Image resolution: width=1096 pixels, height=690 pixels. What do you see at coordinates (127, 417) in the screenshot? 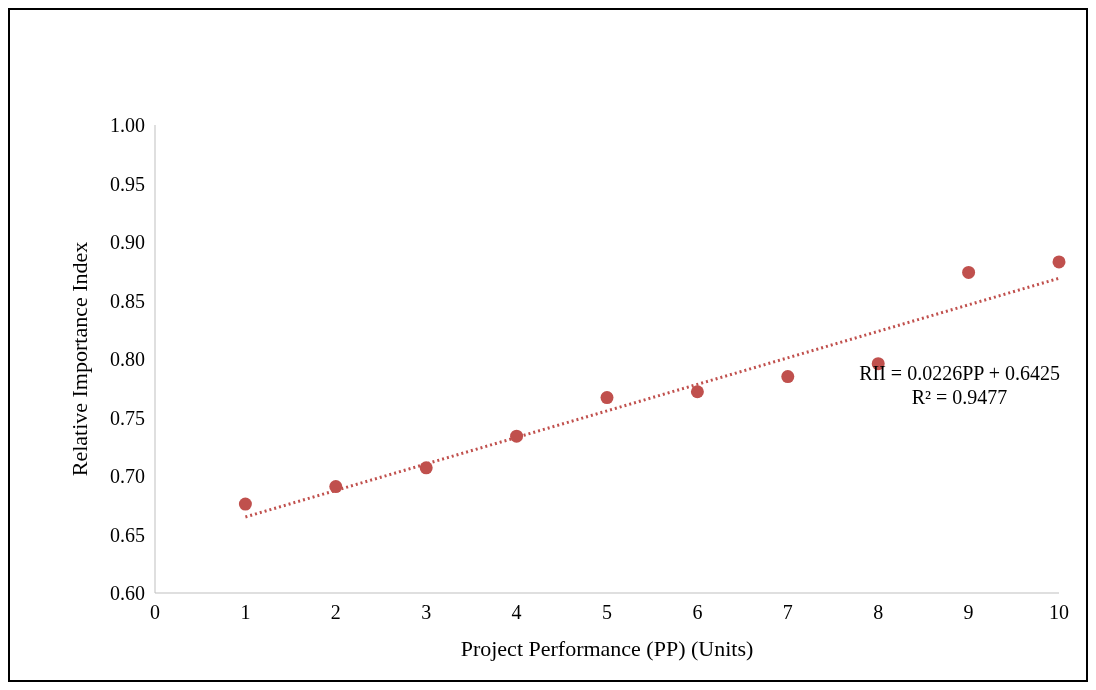
I see `y-tick-label: 0.75` at bounding box center [127, 417].